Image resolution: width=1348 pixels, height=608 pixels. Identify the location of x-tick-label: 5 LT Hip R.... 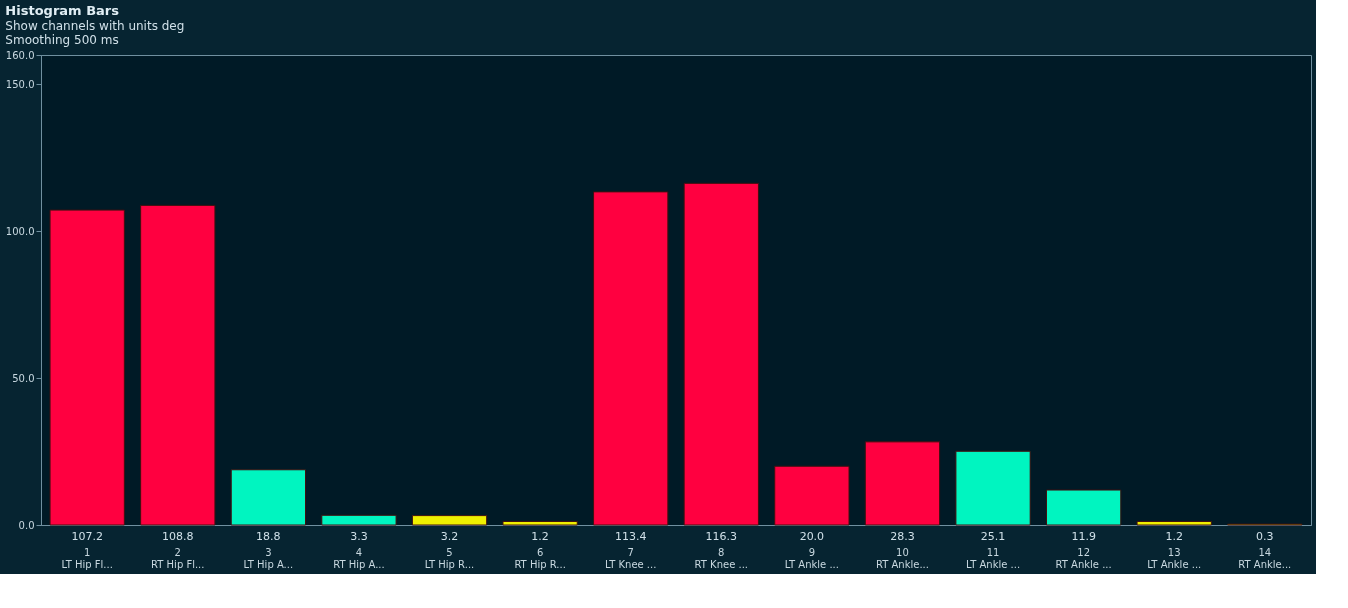
(449, 558).